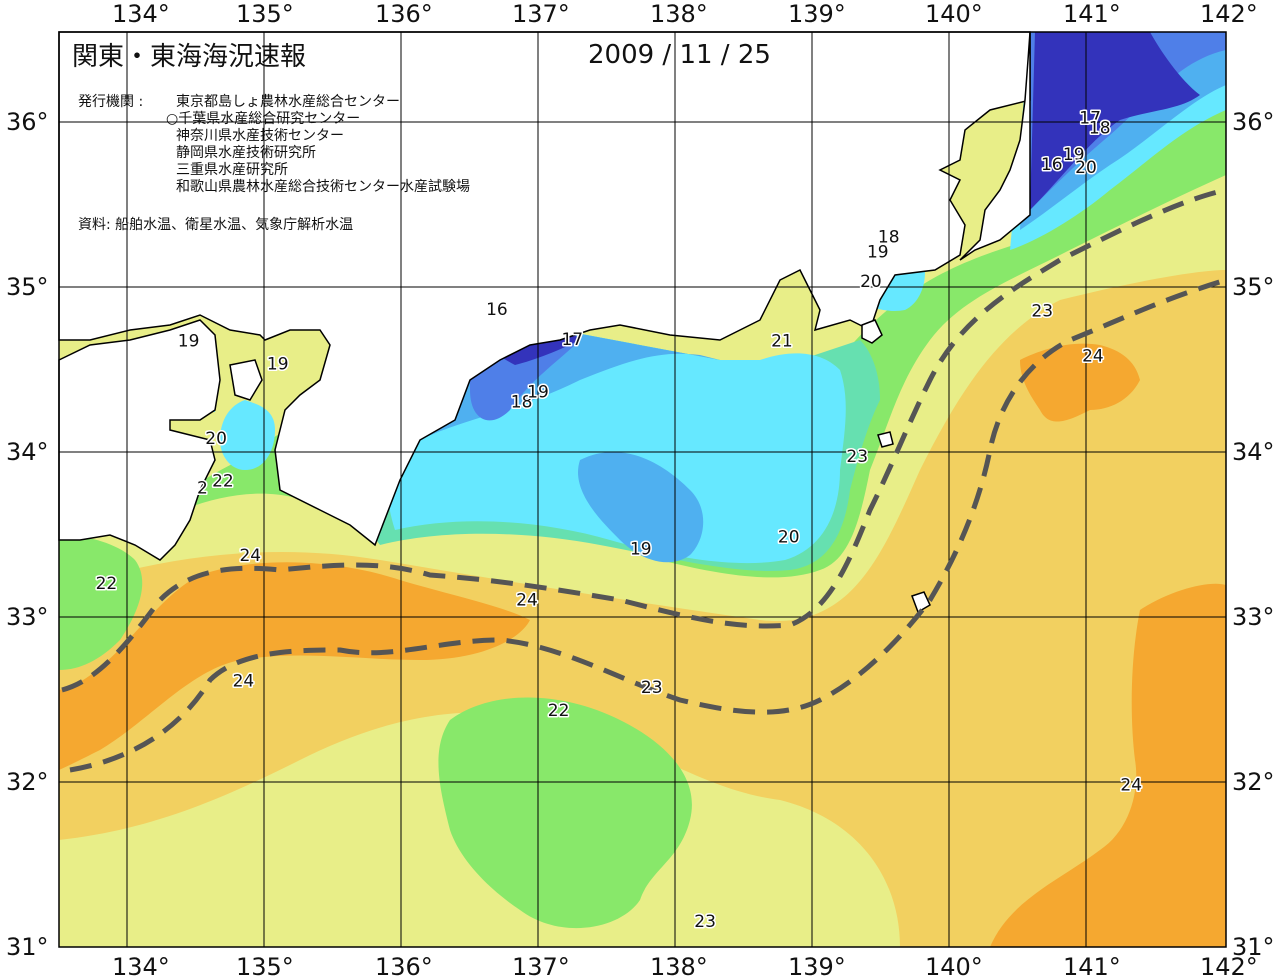 This screenshot has width=1280, height=980. I want to click on lat-label-right: 33°, so click(1253, 617).